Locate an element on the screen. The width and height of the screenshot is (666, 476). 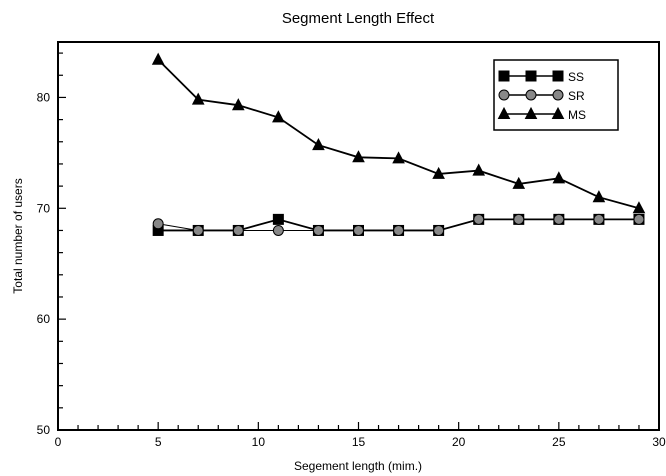
y-tick-label: 70 is located at coordinates (44, 208).